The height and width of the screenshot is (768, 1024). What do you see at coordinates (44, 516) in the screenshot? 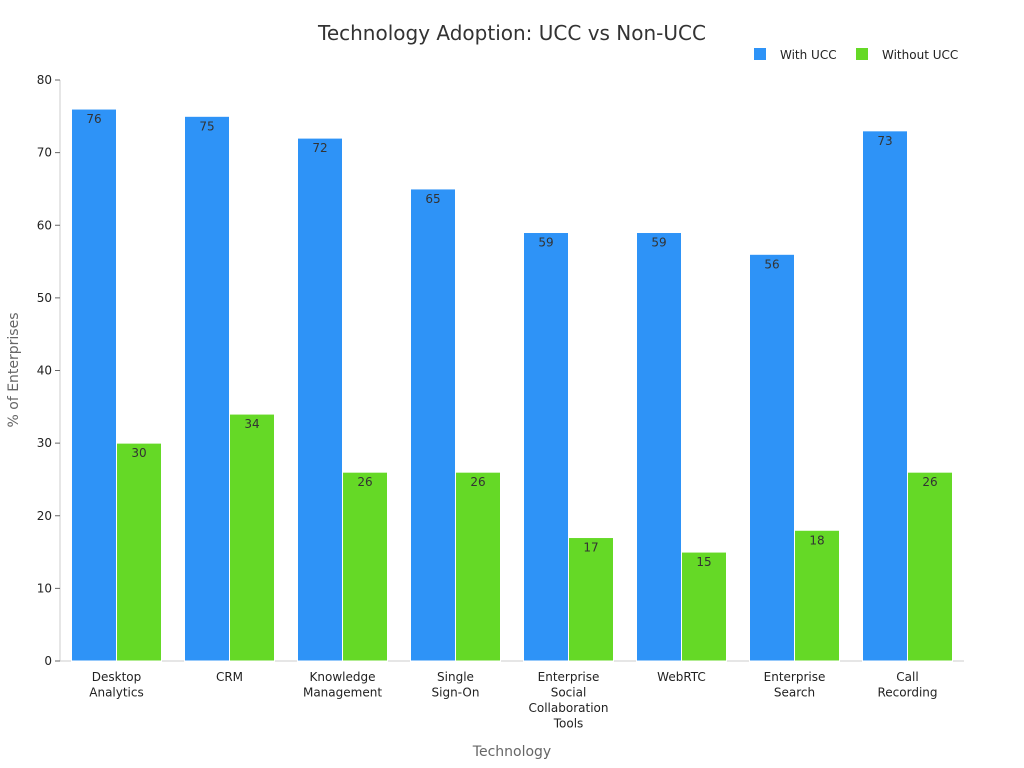
I see `y-tick-label: 20` at bounding box center [44, 516].